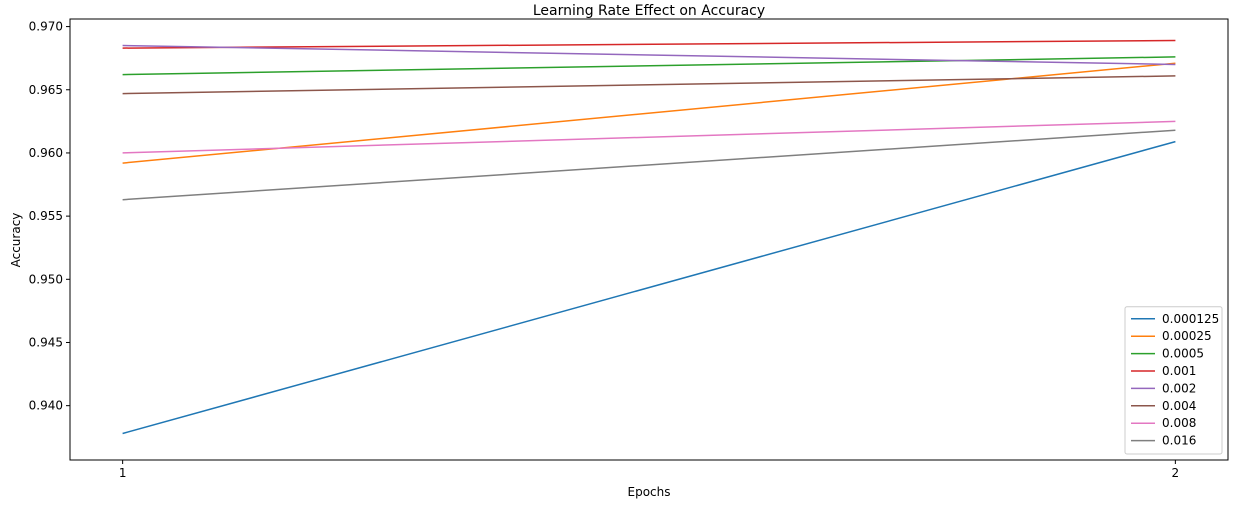 Image resolution: width=1234 pixels, height=507 pixels. What do you see at coordinates (649, 492) in the screenshot?
I see `x-axis-label: Epochs` at bounding box center [649, 492].